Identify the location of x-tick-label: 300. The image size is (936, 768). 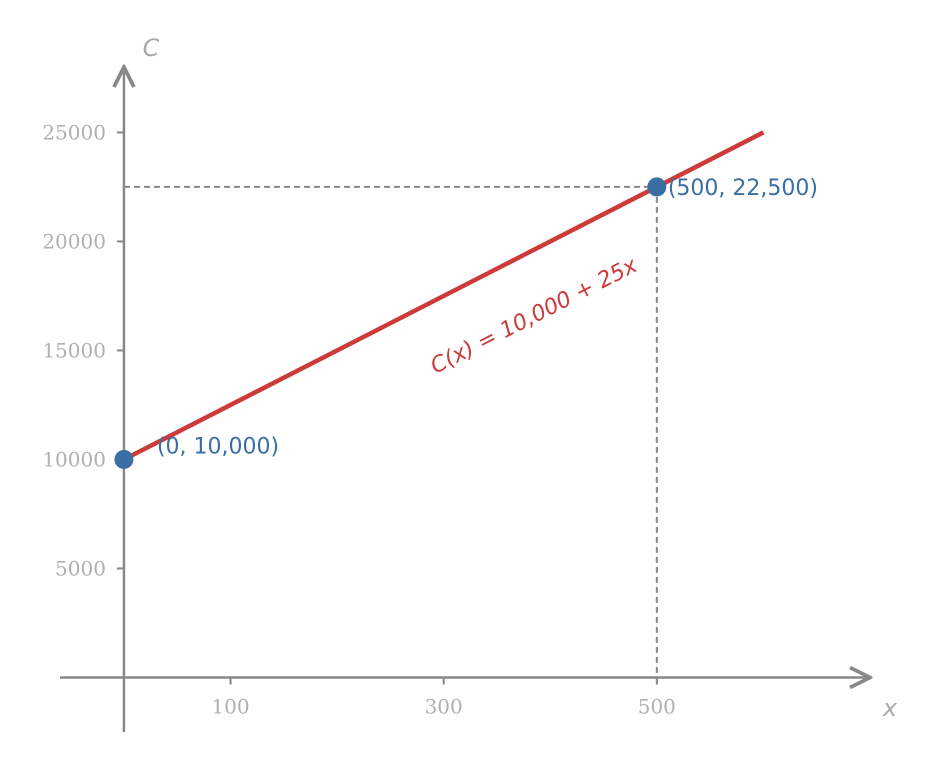
(444, 706).